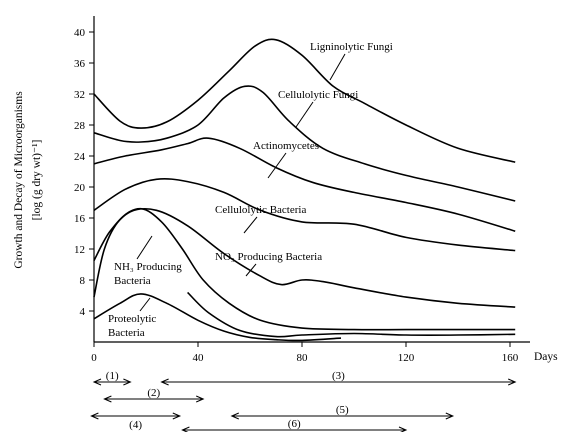 The height and width of the screenshot is (432, 563). I want to click on leader-cellulolytic-fungi, so click(304, 114).